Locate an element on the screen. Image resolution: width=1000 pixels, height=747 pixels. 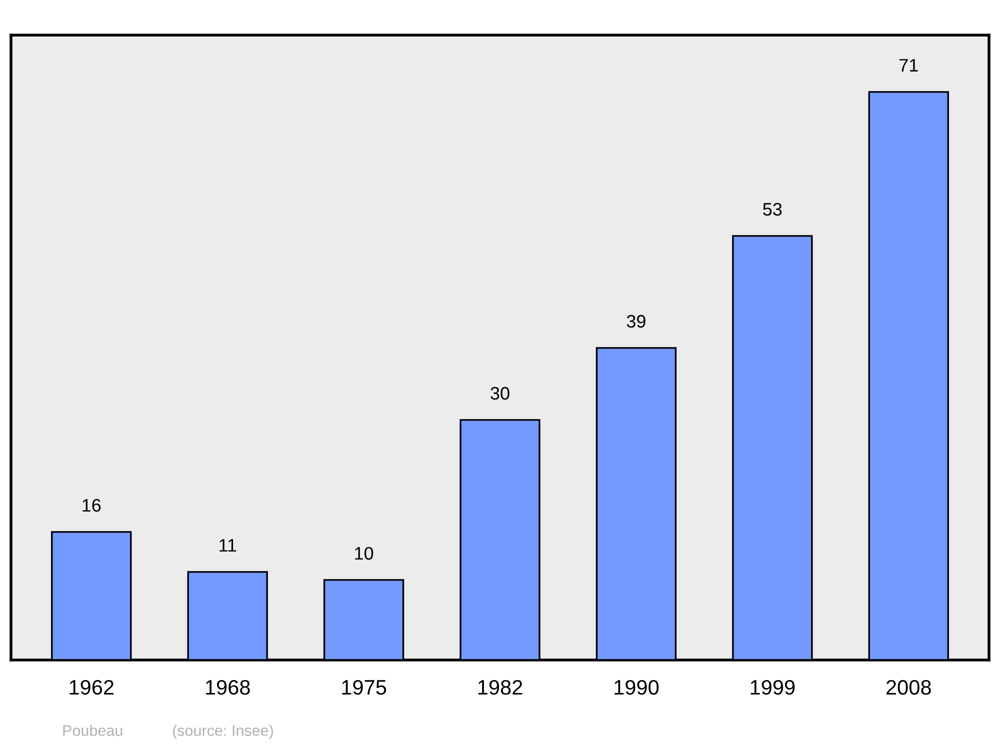
x-tick-label: 1990 is located at coordinates (636, 687).